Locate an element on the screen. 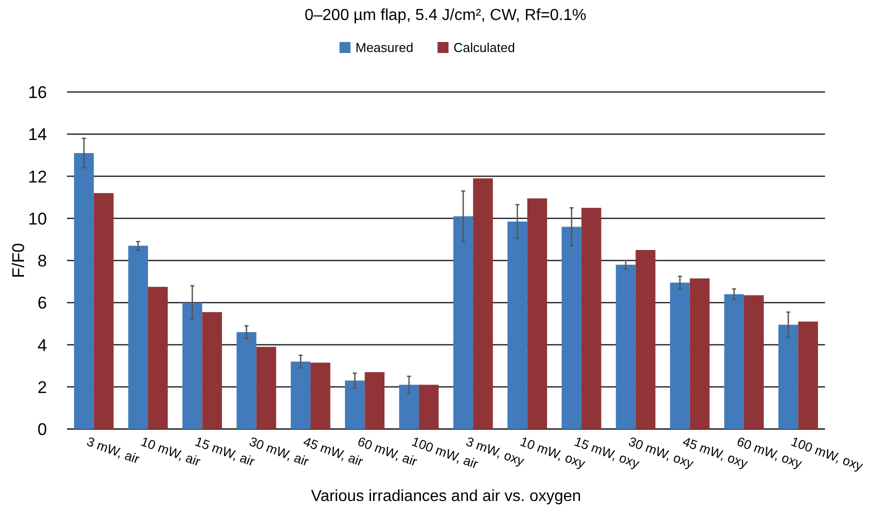 This screenshot has height=507, width=891. y-tick-label: 16 is located at coordinates (37, 92).